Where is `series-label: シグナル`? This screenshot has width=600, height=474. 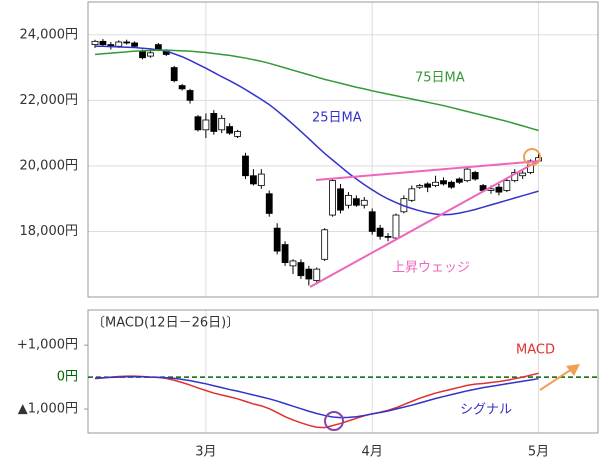 series-label: シグナル is located at coordinates (486, 410).